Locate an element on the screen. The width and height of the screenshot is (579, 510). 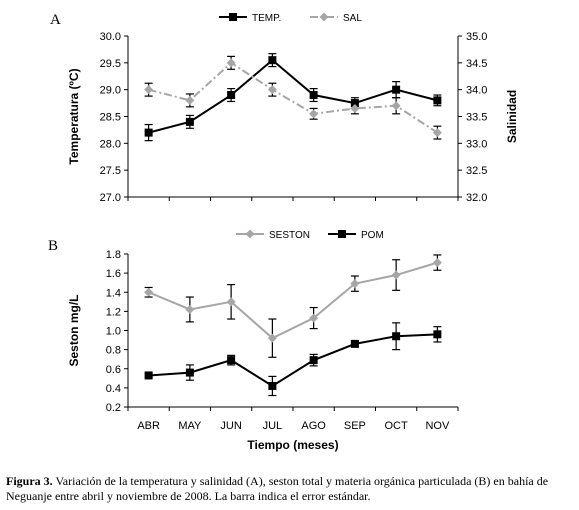
panel-label: B is located at coordinates (53, 246).